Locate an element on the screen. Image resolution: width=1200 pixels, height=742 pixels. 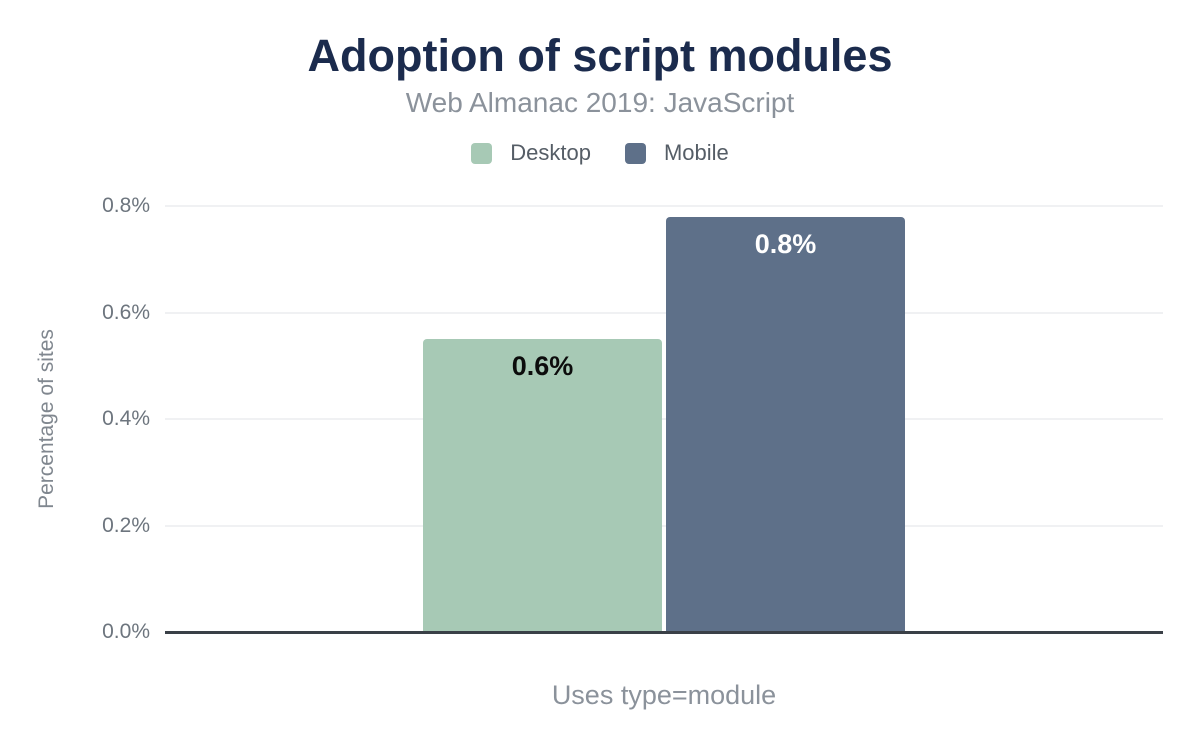
chart-title: Adoption of script modules is located at coordinates (600, 55).